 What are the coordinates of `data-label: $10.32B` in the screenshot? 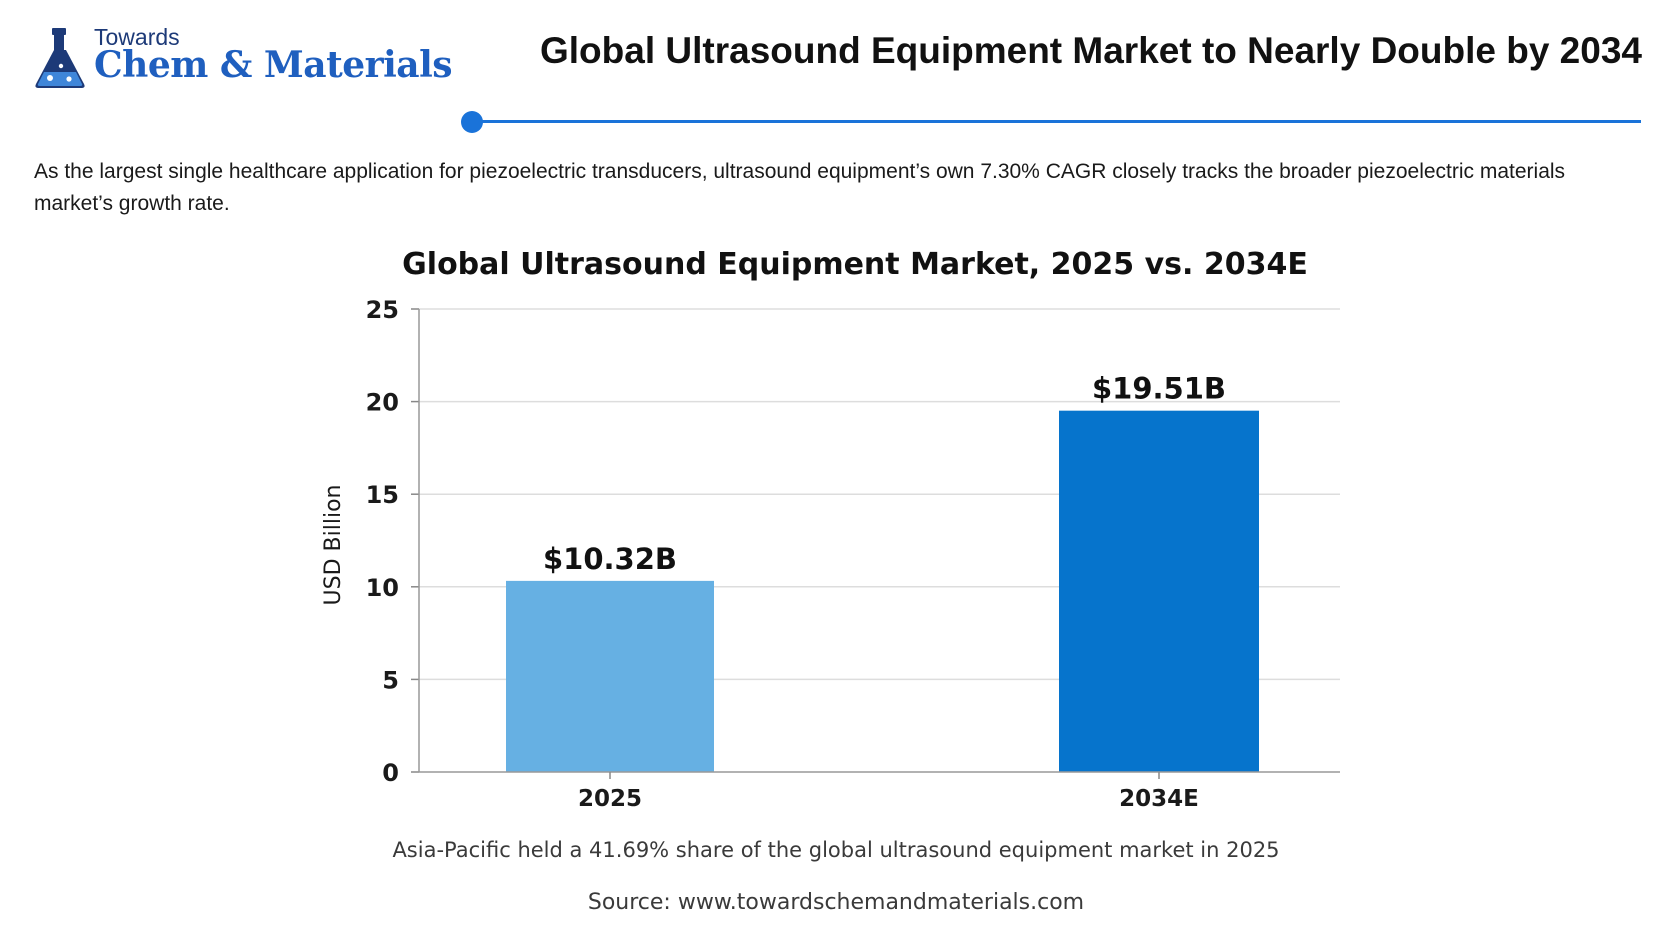 It's located at (610, 559).